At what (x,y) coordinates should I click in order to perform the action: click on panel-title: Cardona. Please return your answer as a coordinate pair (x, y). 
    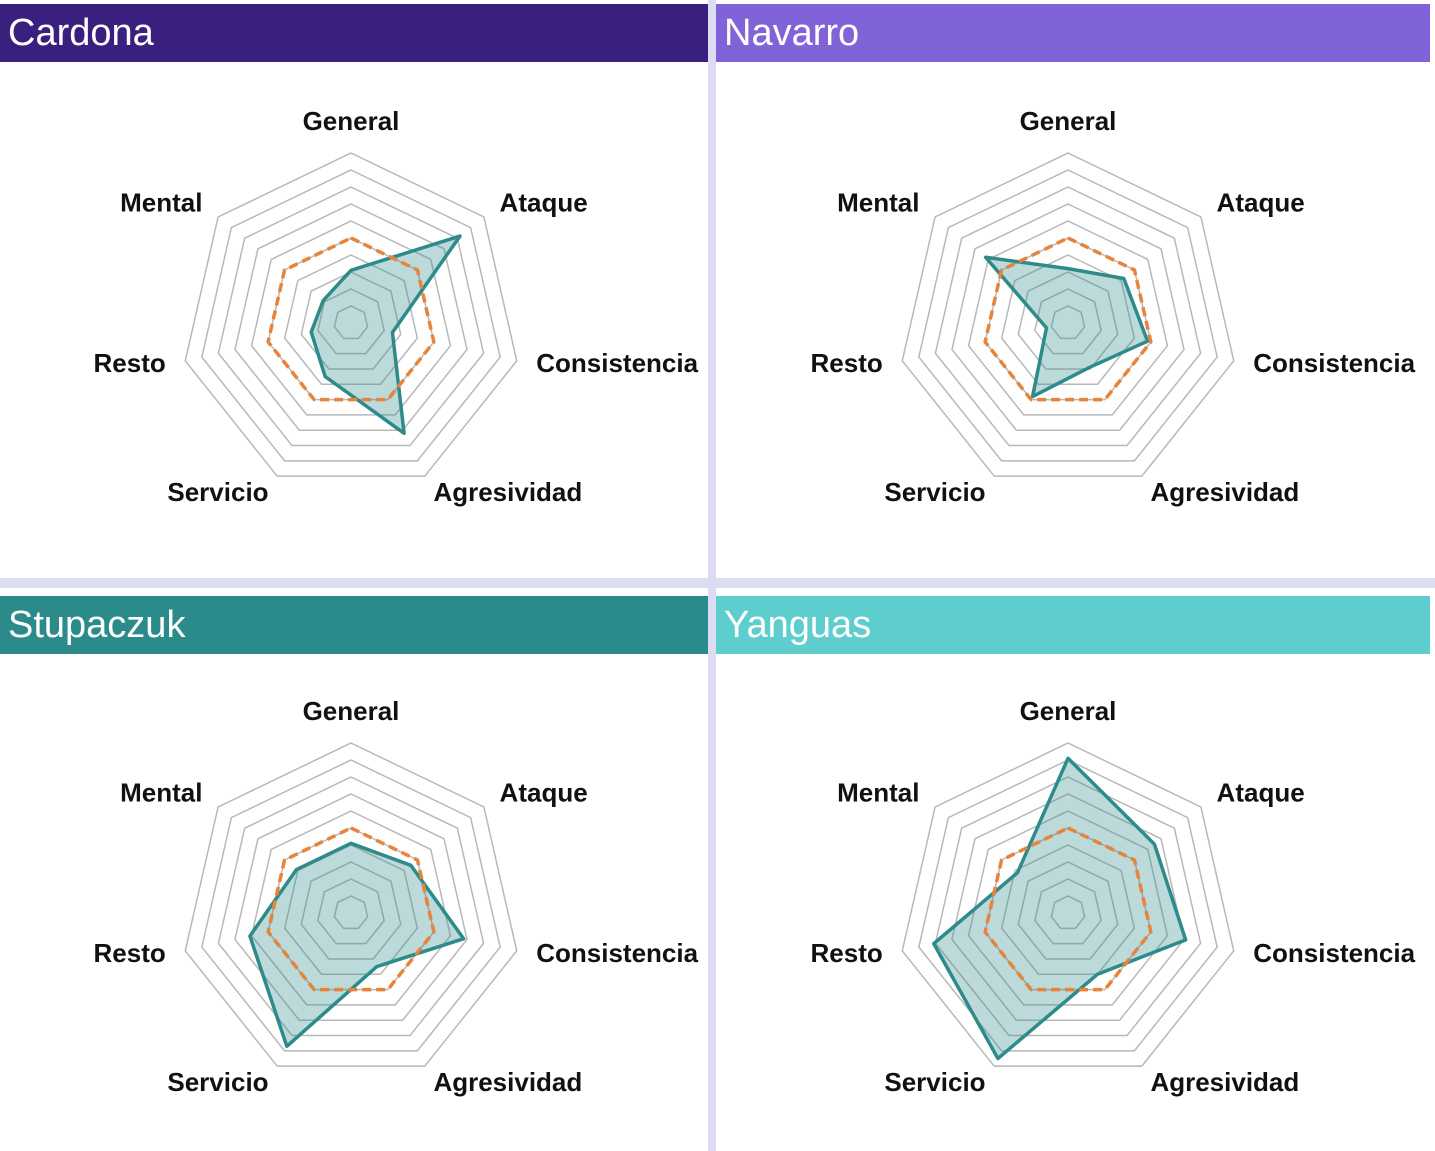
    Looking at the image, I should click on (81, 33).